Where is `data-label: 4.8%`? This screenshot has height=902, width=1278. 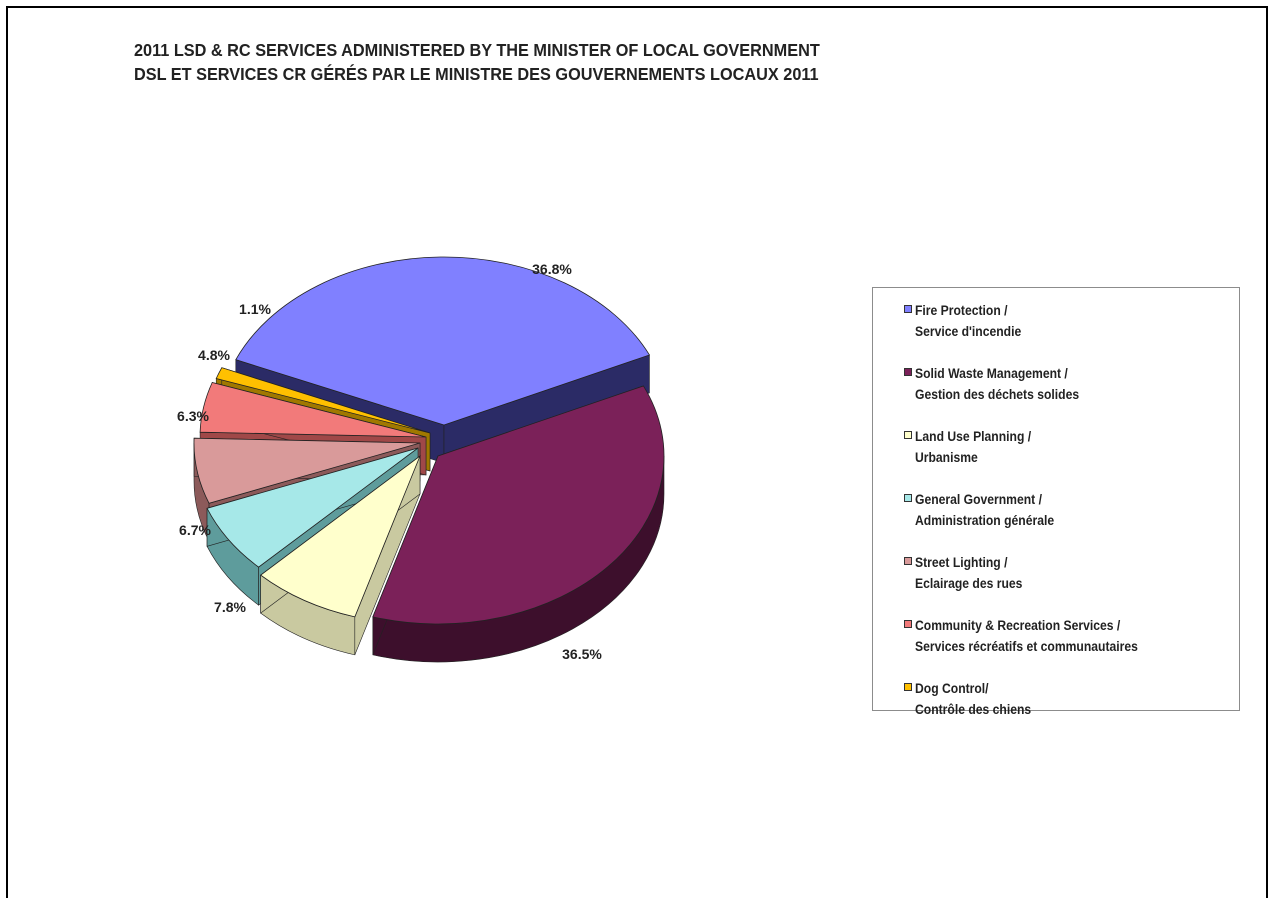 data-label: 4.8% is located at coordinates (214, 355).